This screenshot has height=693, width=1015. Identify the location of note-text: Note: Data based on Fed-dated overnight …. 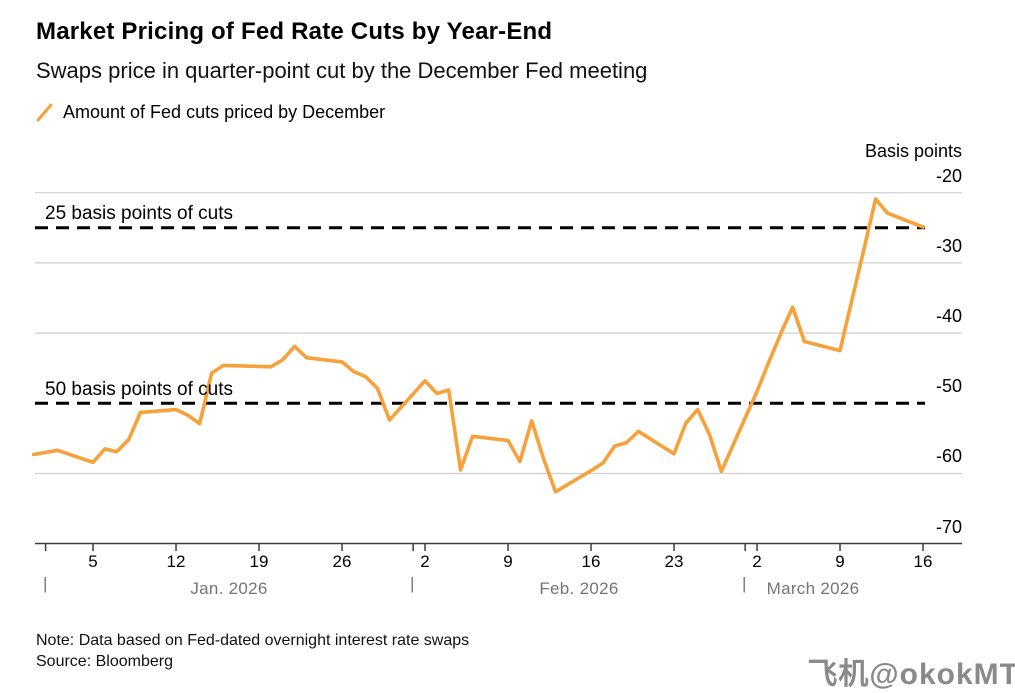
(253, 640).